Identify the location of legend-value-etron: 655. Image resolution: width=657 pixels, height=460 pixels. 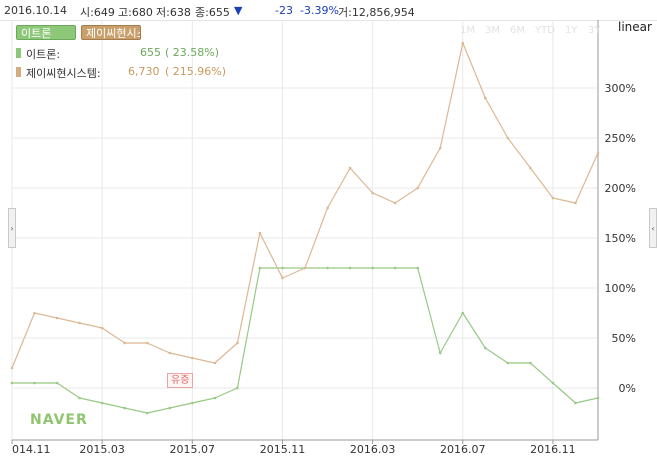
(150, 52).